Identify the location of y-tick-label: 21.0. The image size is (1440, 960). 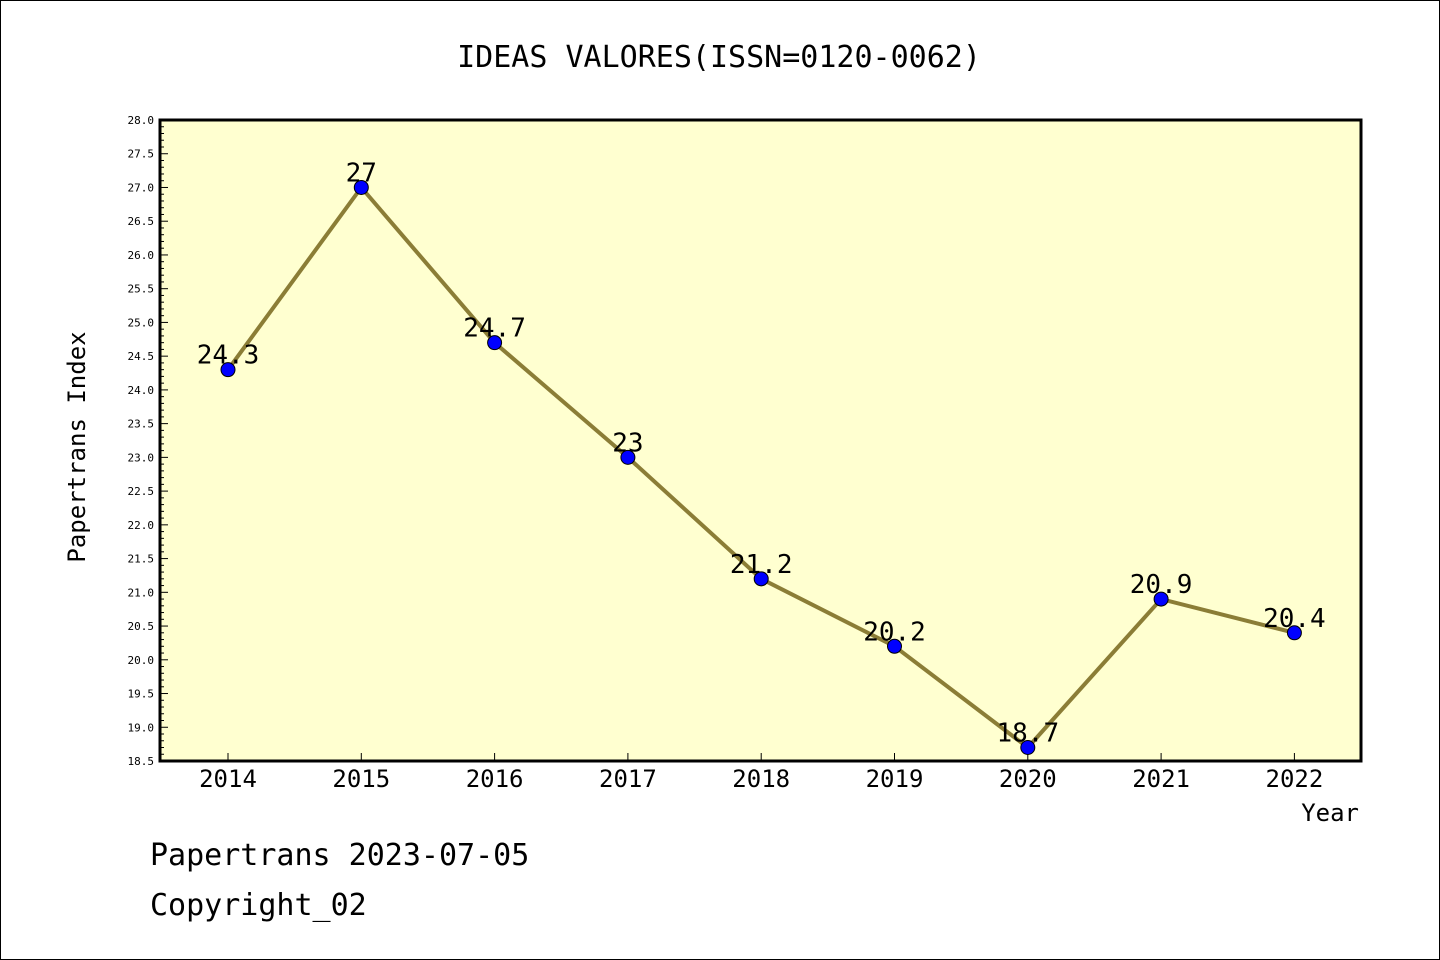
(141, 592).